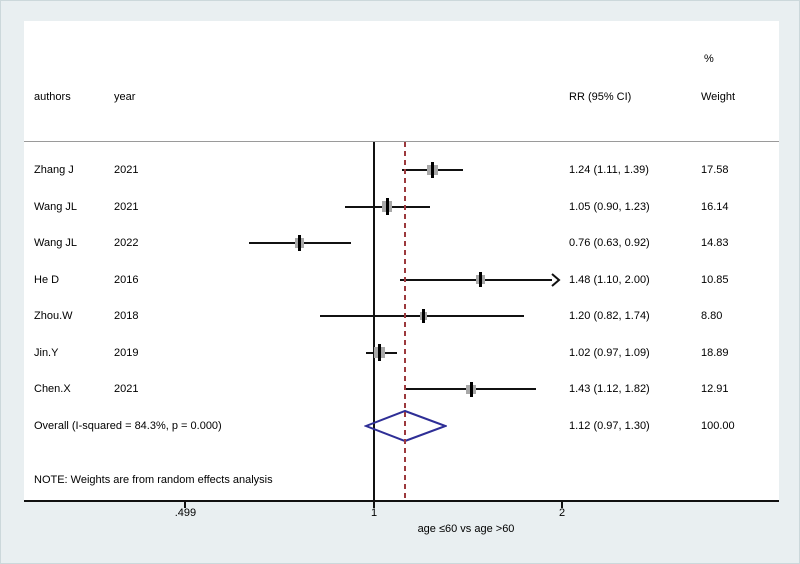  I want to click on header-year: year, so click(125, 97).